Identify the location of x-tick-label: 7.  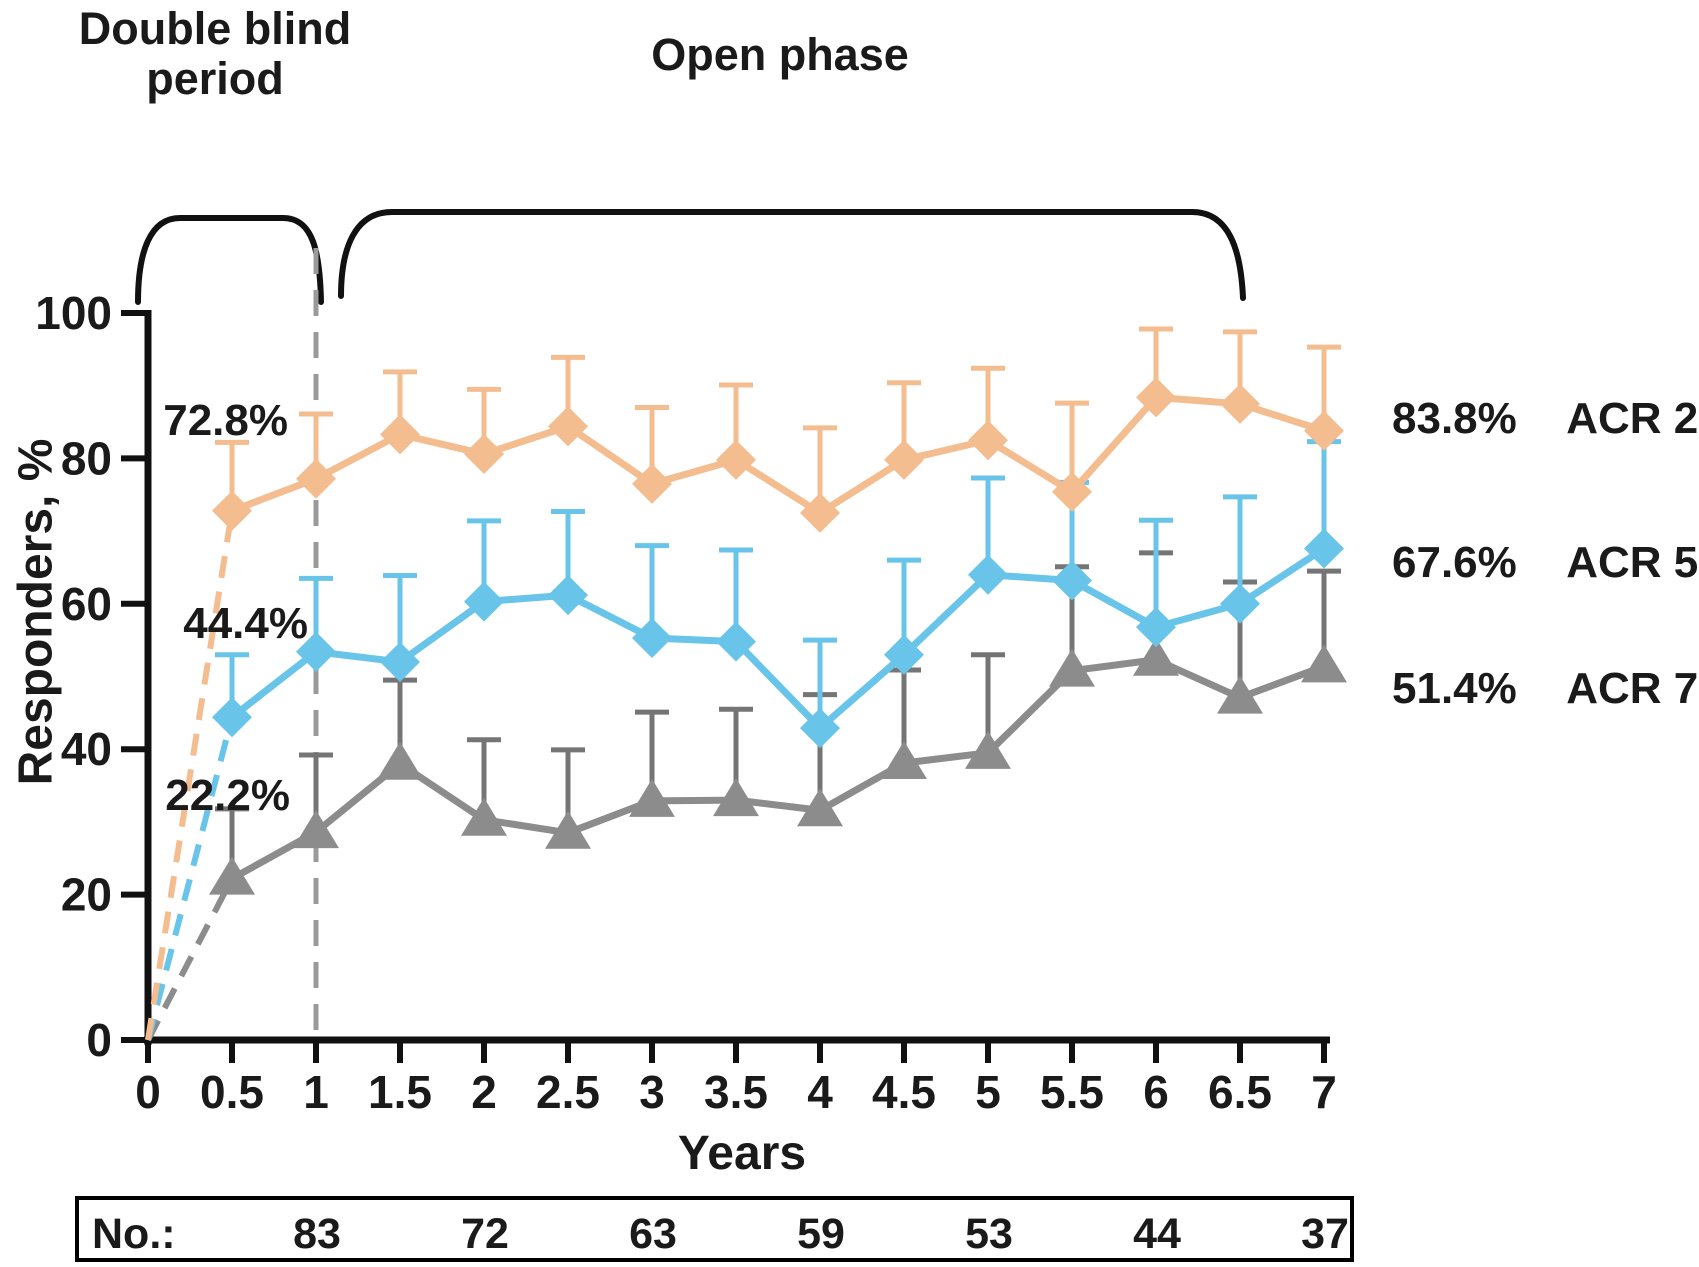
(1324, 1092).